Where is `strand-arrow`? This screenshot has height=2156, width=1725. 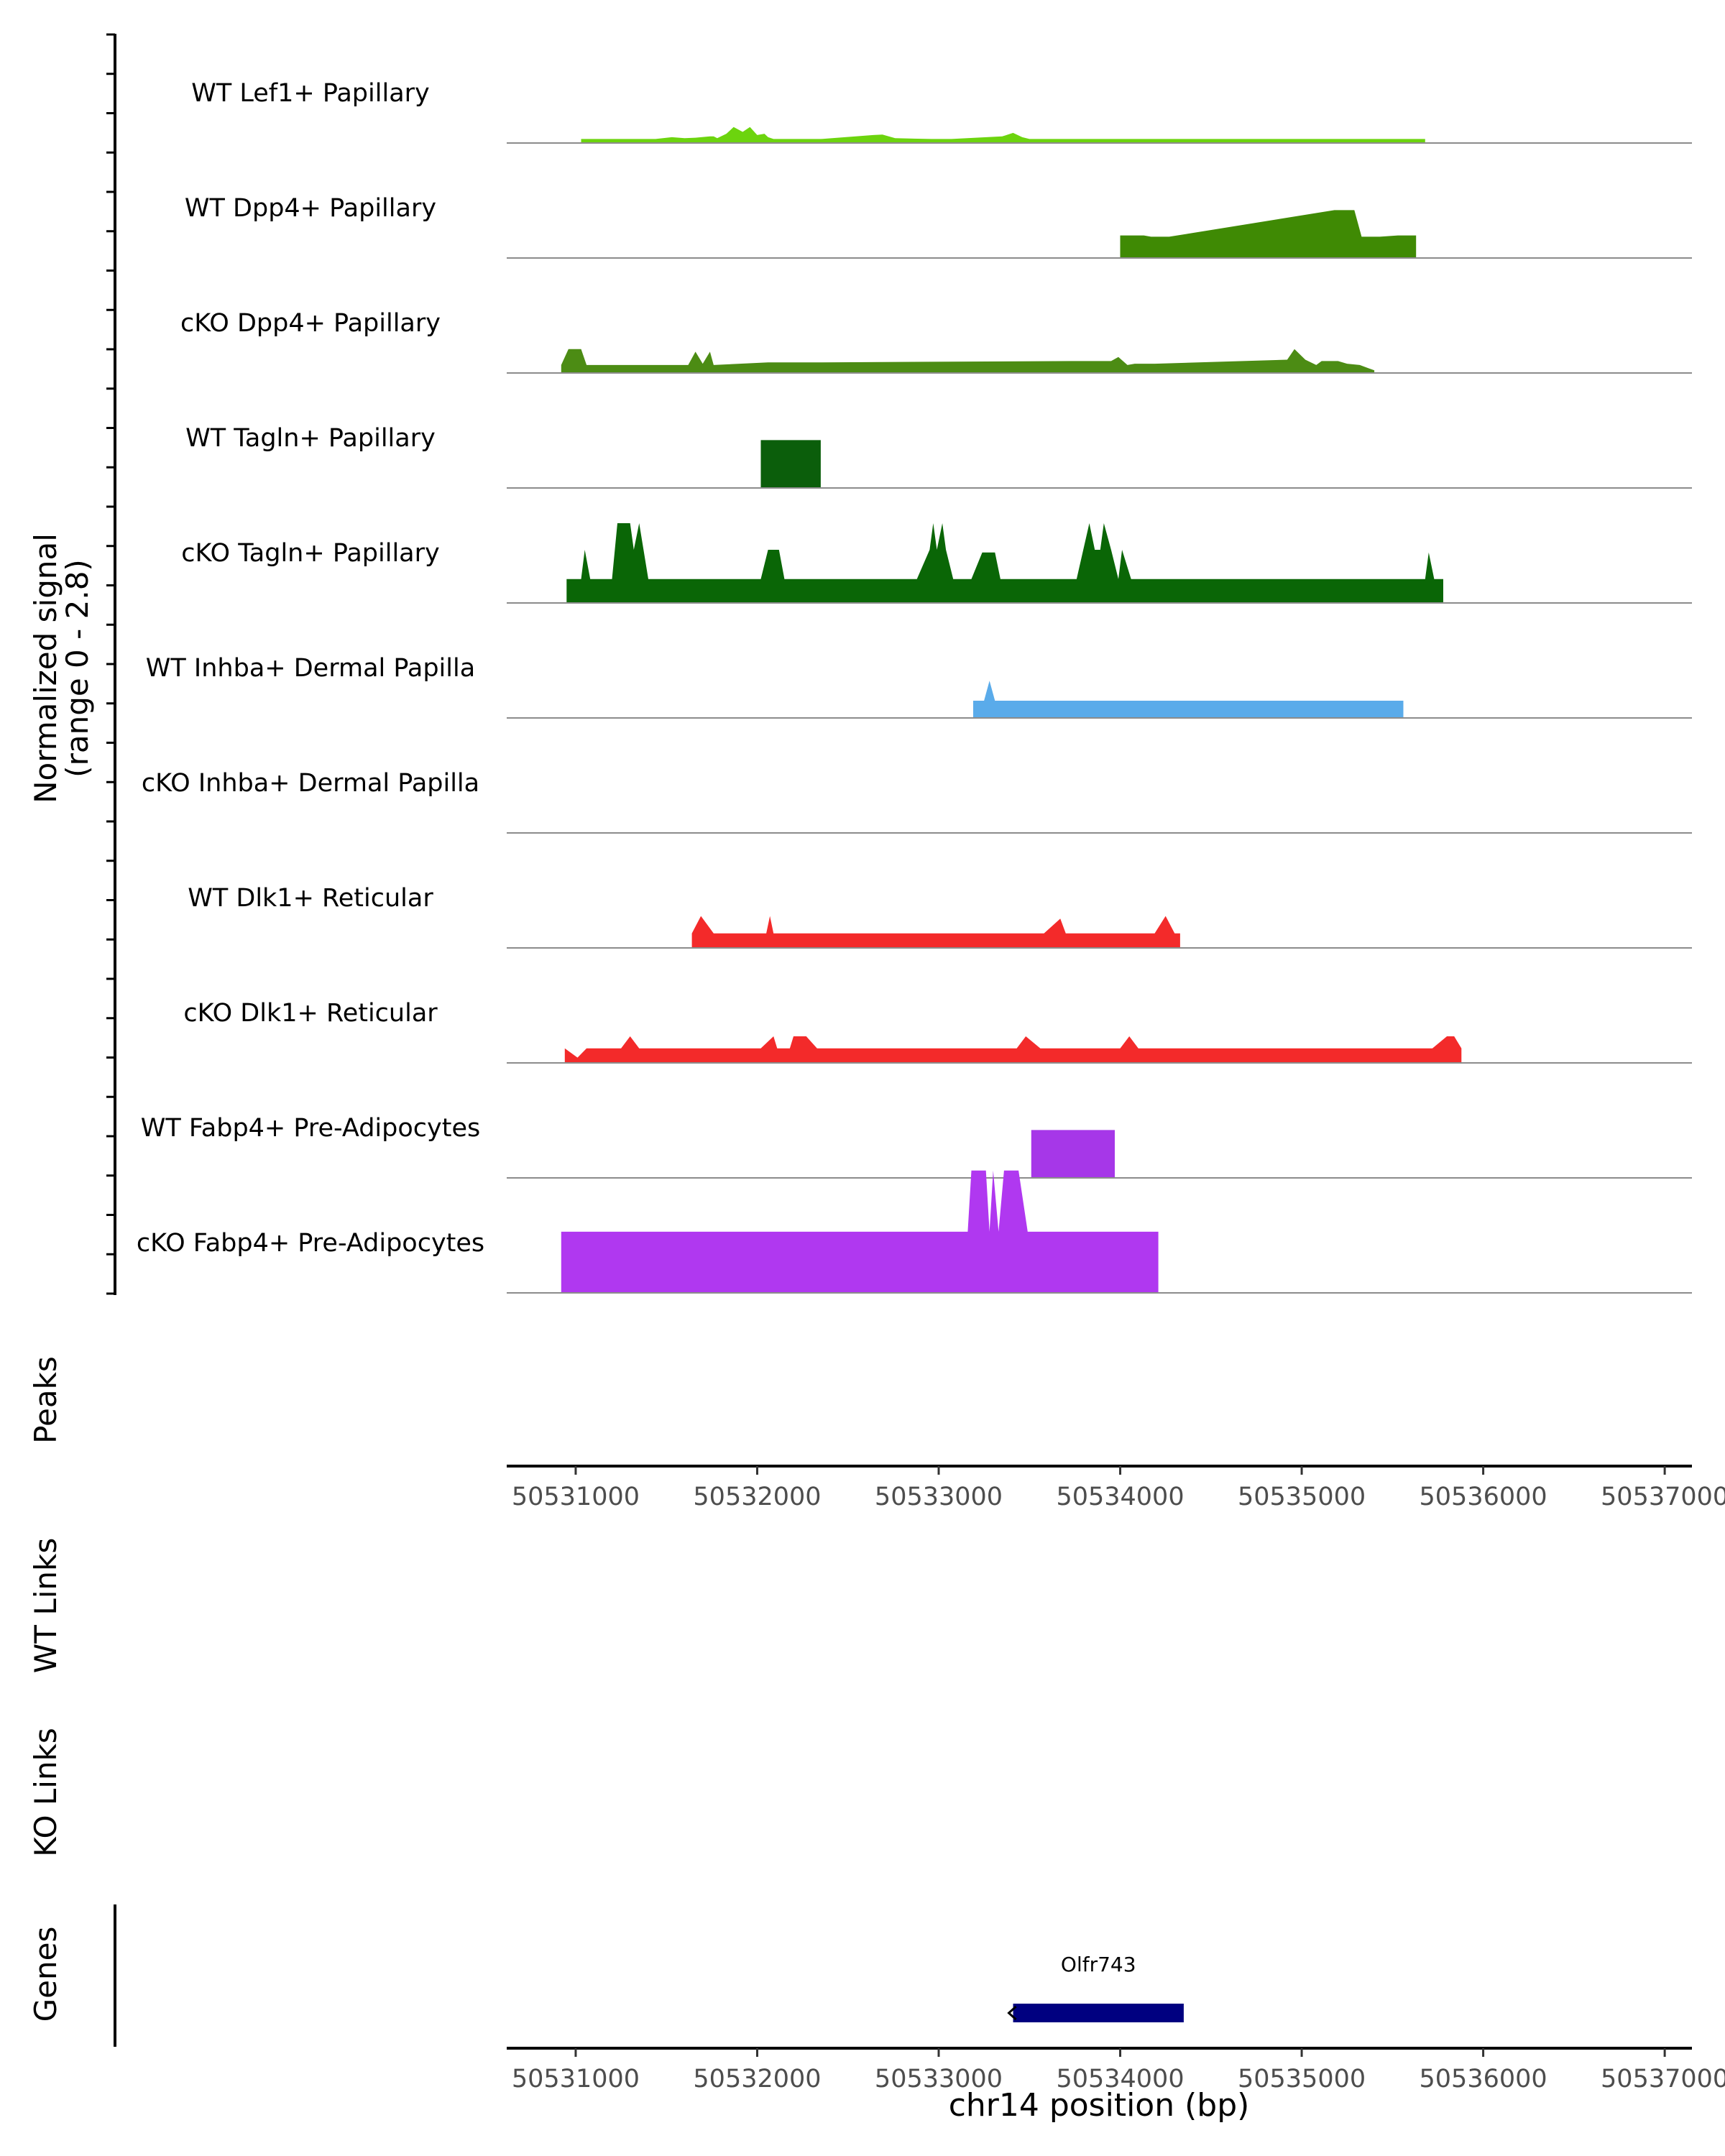 strand-arrow is located at coordinates (1012, 2013).